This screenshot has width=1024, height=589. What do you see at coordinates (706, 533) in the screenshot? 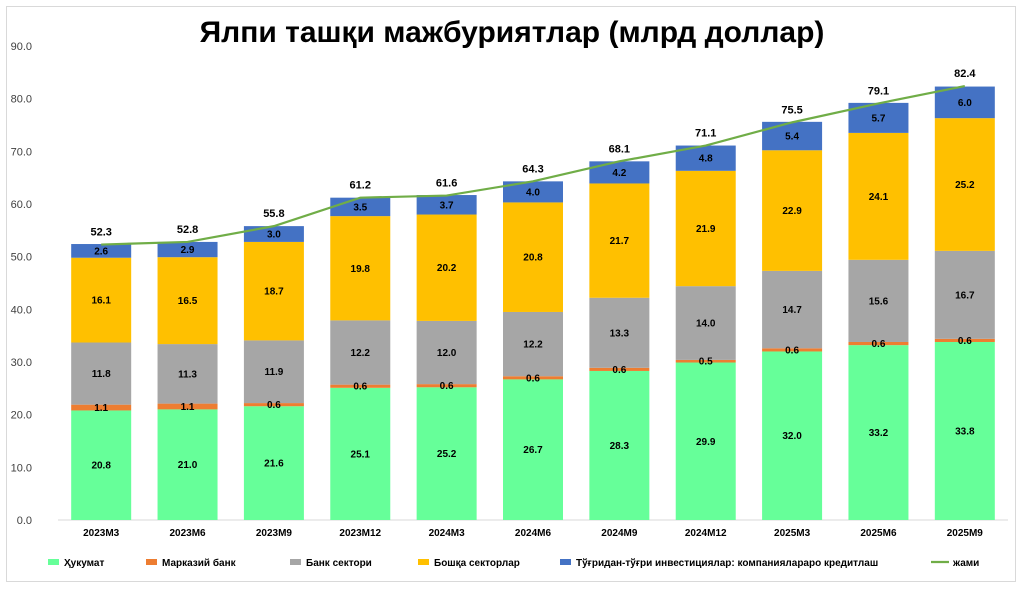
I see `x-tick-label: 2024M12` at bounding box center [706, 533].